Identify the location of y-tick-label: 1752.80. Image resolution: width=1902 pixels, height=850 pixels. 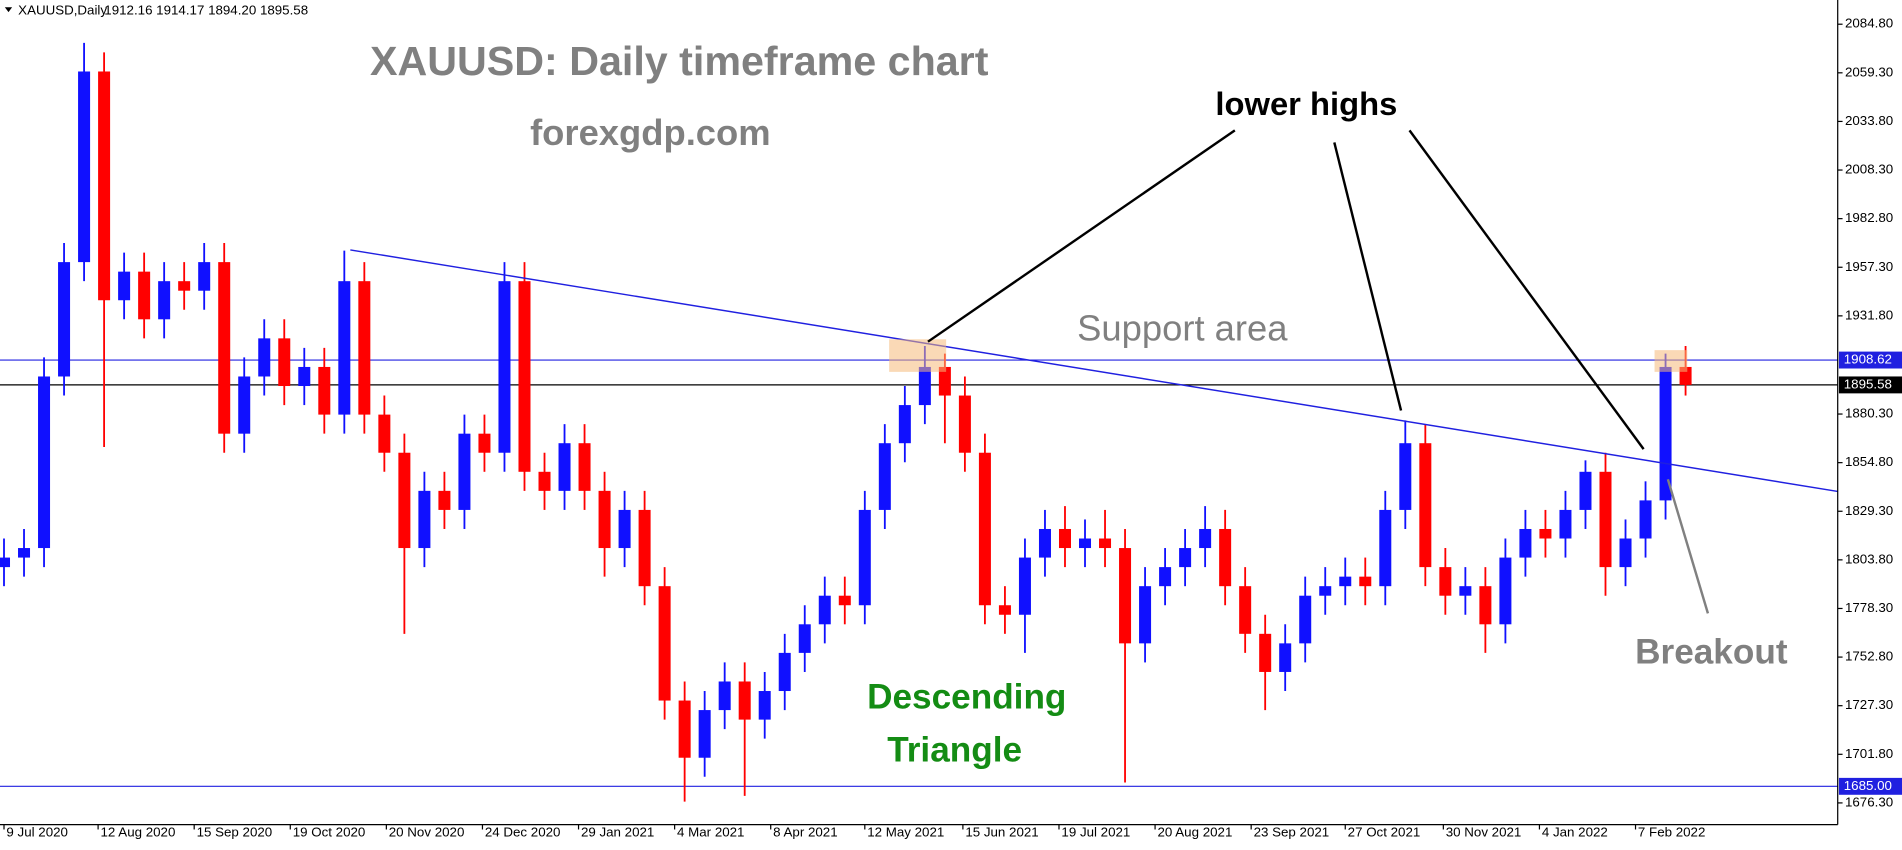
(1869, 656).